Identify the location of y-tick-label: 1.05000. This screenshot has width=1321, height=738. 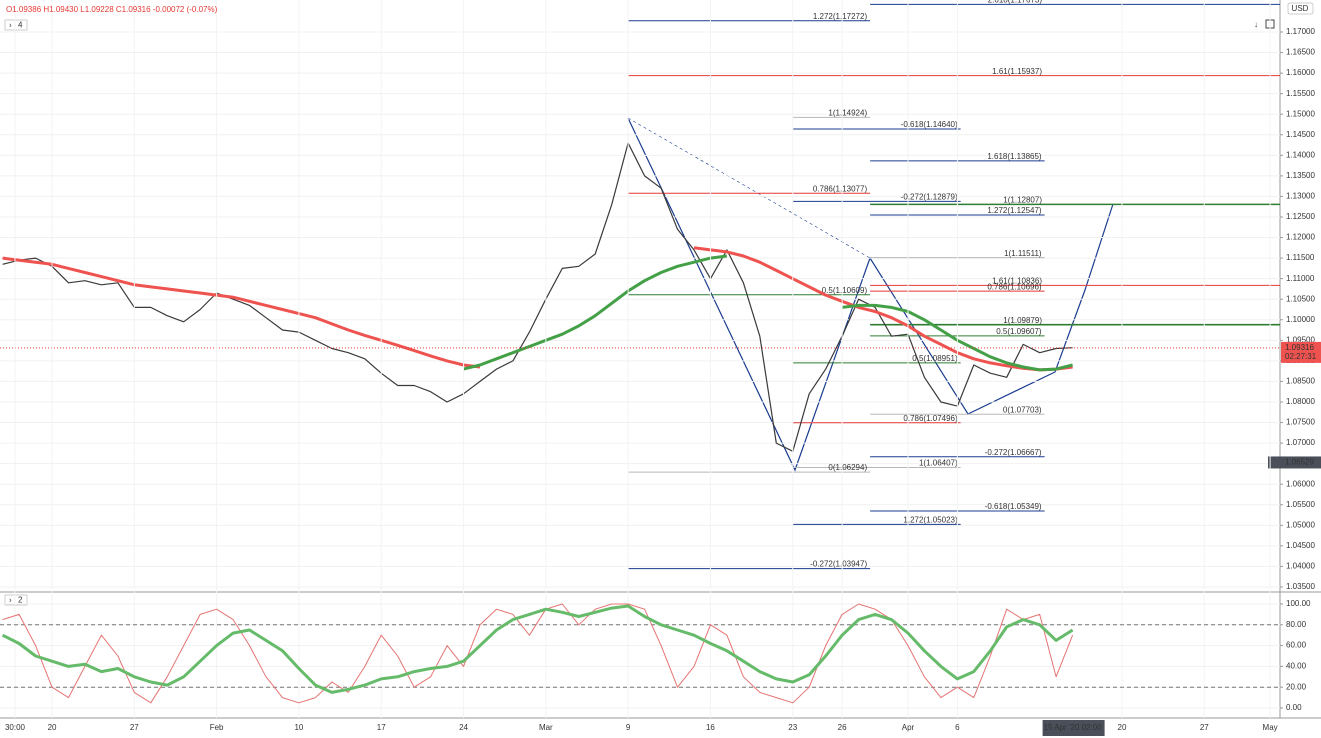
(1300, 524).